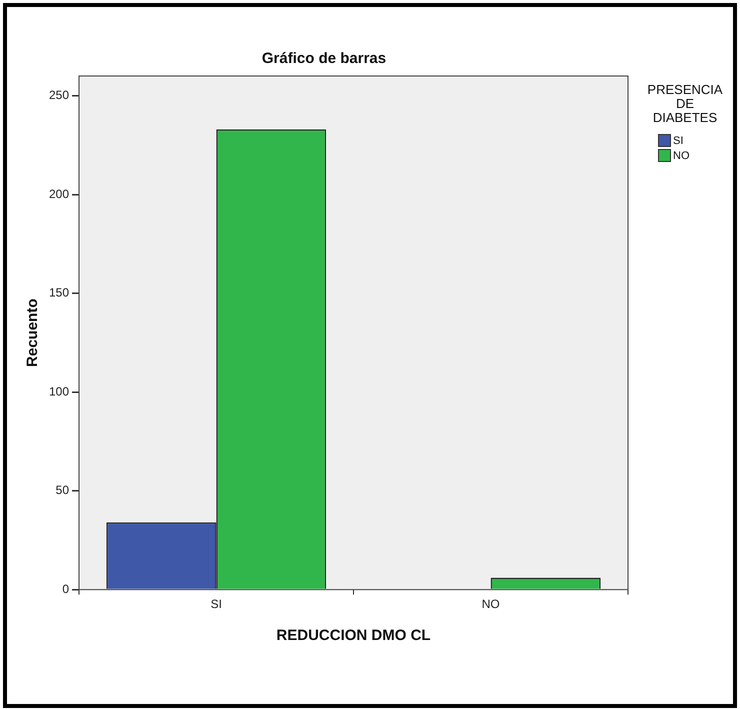 The height and width of the screenshot is (709, 740). What do you see at coordinates (33, 332) in the screenshot?
I see `y-axis-title: Recuento` at bounding box center [33, 332].